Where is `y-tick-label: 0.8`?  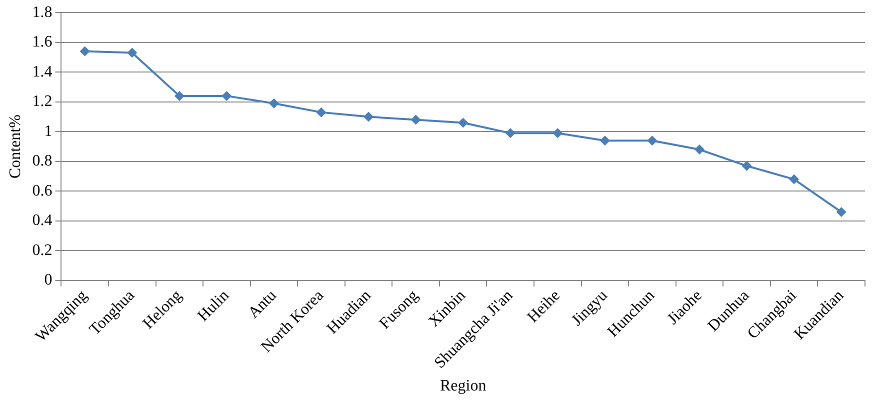
y-tick-label: 0.8 is located at coordinates (42, 161).